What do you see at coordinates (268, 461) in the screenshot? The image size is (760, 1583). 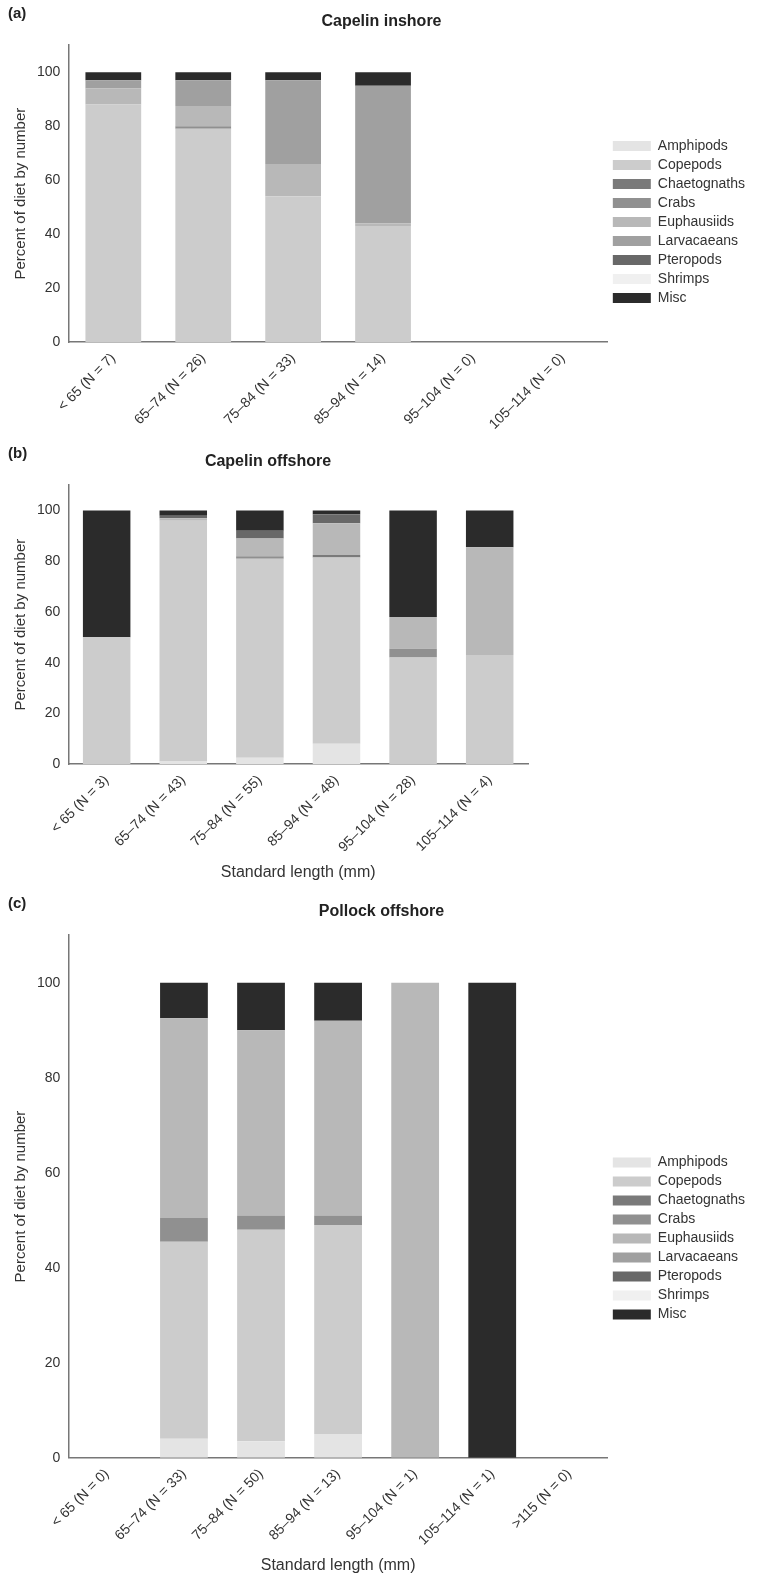 I see `chart-title: Capelin offshore` at bounding box center [268, 461].